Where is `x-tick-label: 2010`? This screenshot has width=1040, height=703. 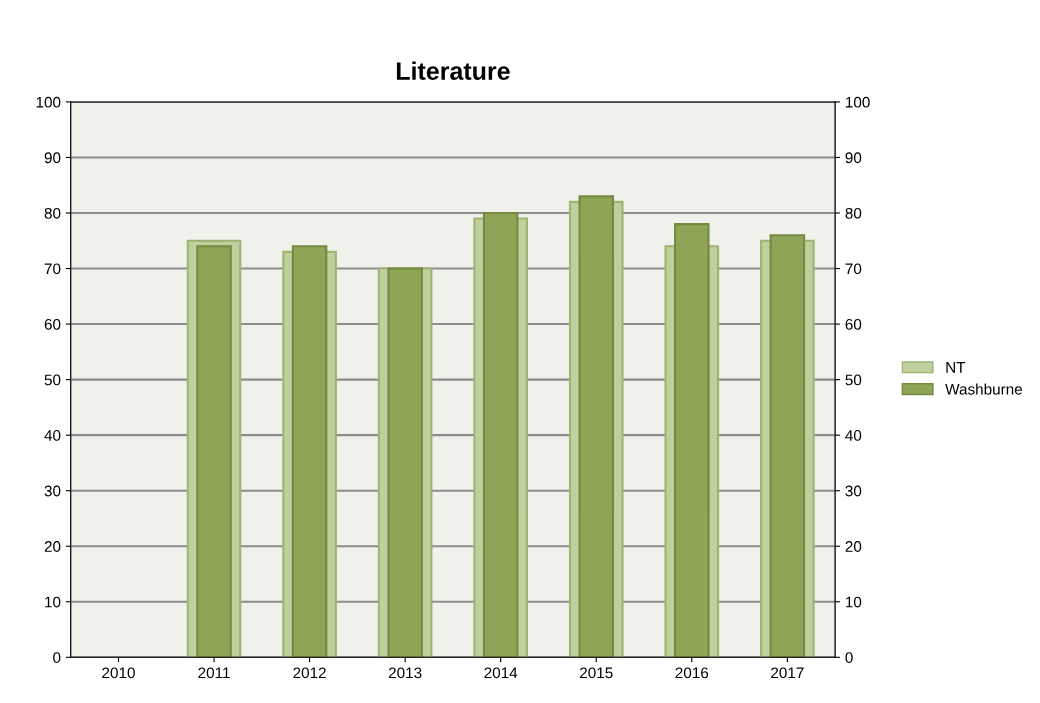
x-tick-label: 2010 is located at coordinates (118, 673).